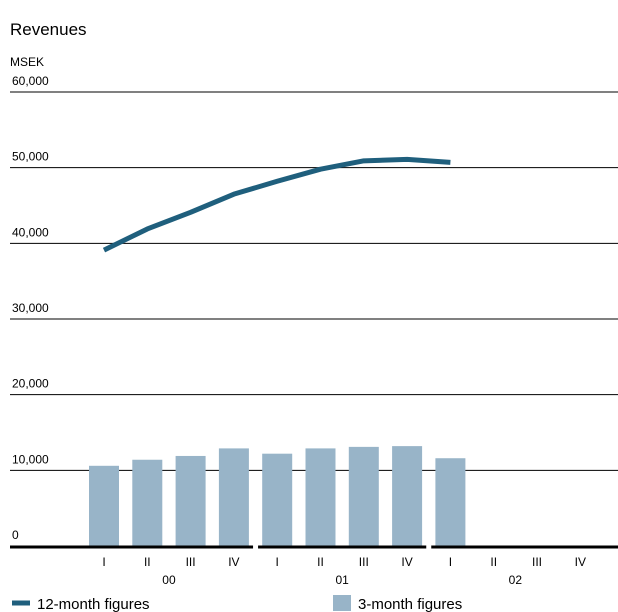 This screenshot has height=612, width=618. Describe the element at coordinates (30, 232) in the screenshot. I see `y-tick-label: 40,000` at that location.